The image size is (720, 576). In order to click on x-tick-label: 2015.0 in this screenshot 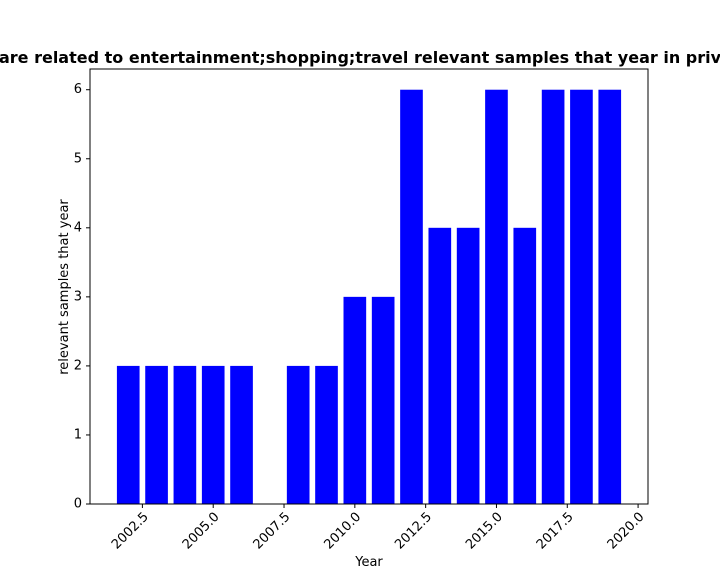, I will do `click(484, 531)`.